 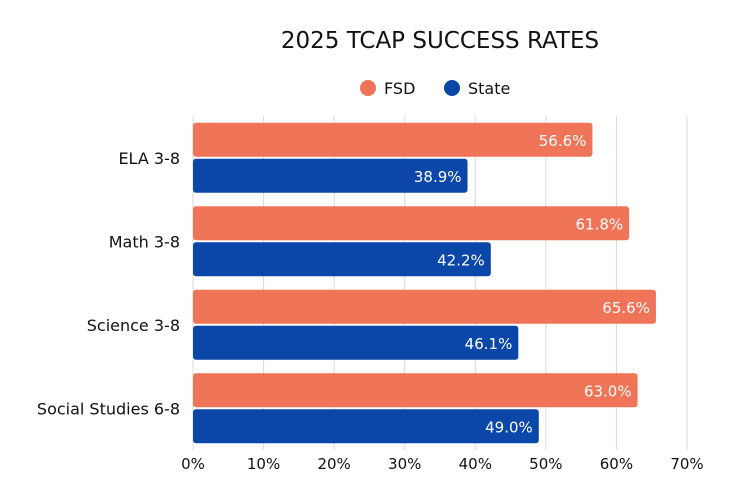 I want to click on data-label: 63.0%, so click(x=608, y=391).